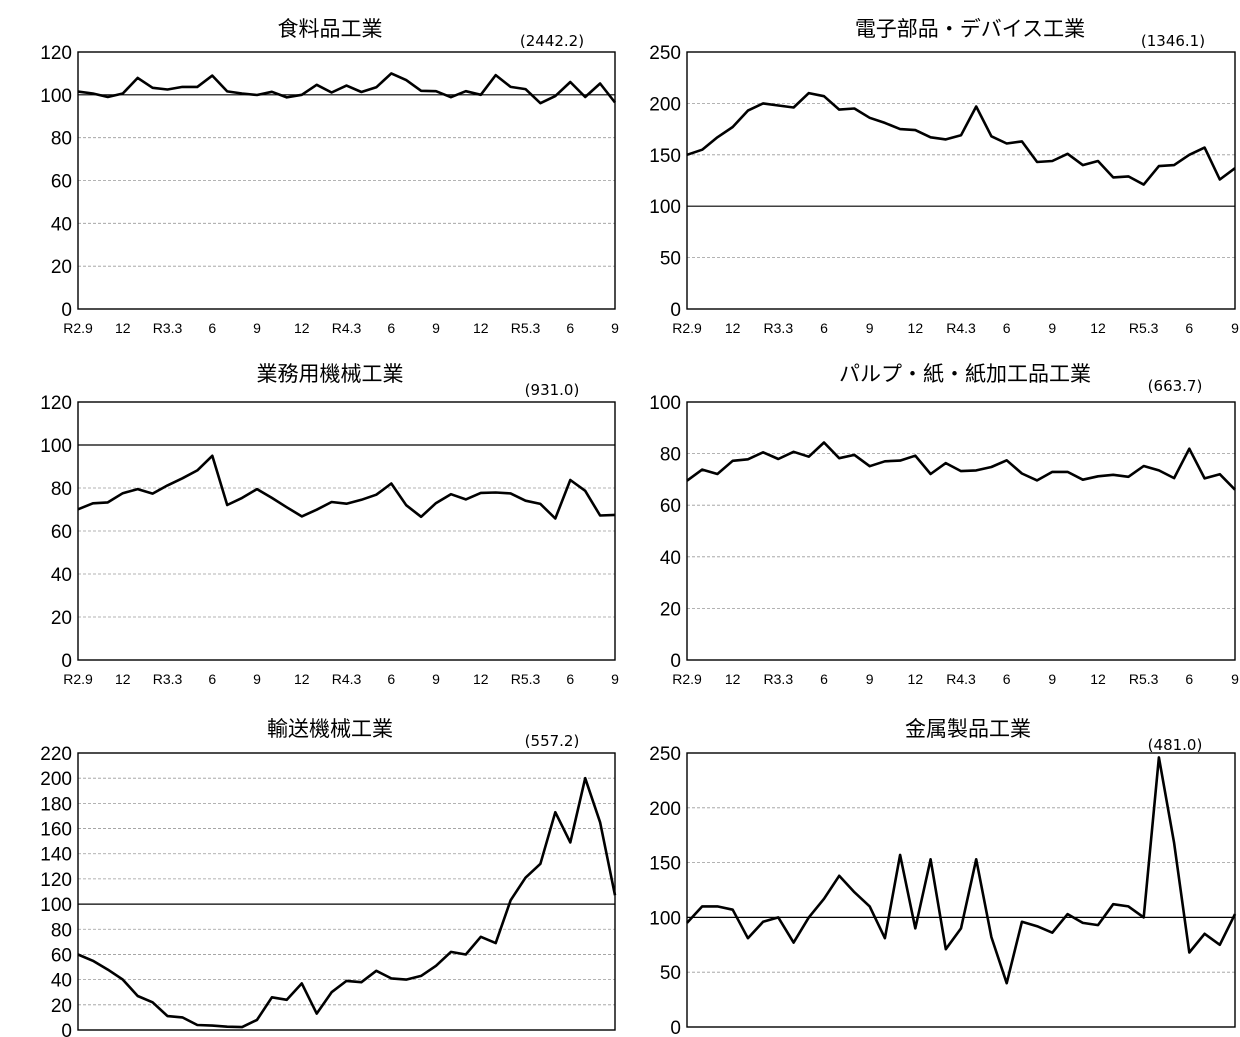 This screenshot has width=1240, height=1037. I want to click on y-tick-label: 20, so click(61, 267).